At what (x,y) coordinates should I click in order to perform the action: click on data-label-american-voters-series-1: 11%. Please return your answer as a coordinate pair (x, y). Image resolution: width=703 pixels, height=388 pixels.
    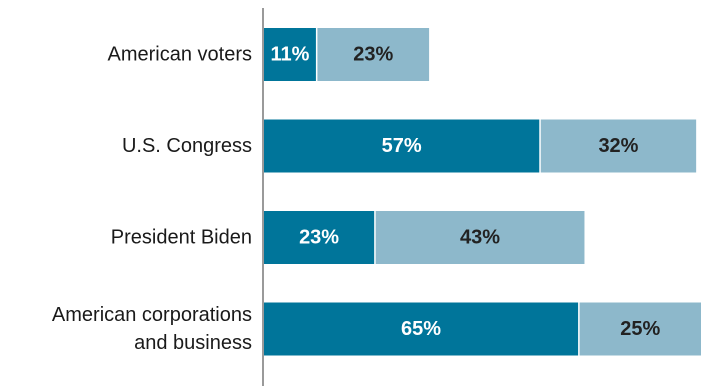
    Looking at the image, I should click on (289, 55).